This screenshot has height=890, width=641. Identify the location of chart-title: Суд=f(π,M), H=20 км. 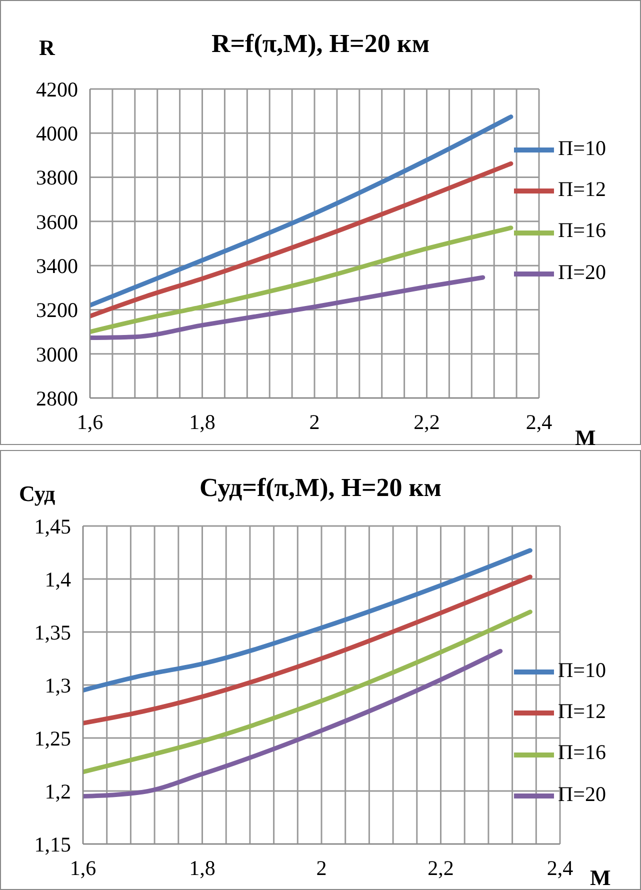
(321, 487).